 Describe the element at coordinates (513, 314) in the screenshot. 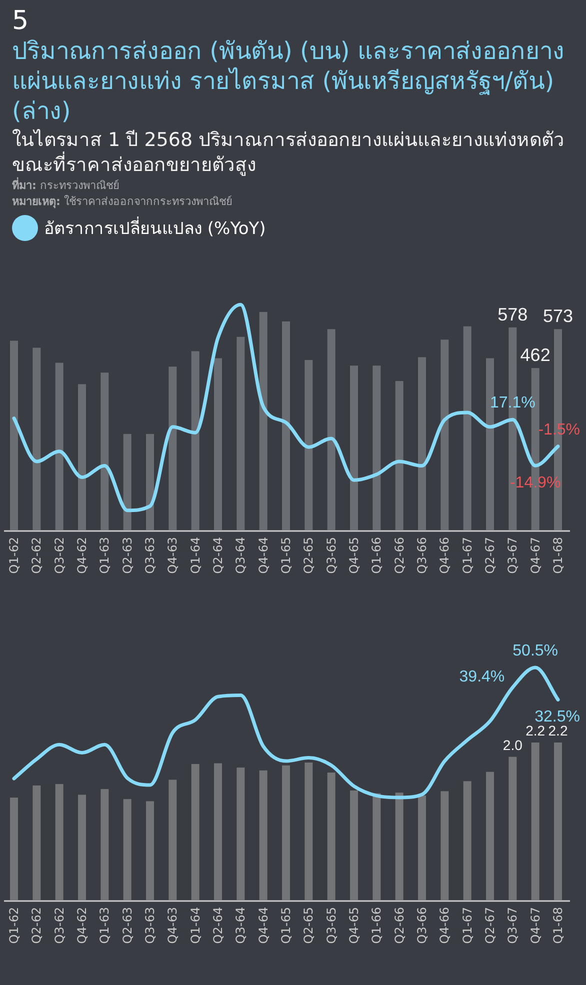

I see `data-label: 578` at that location.